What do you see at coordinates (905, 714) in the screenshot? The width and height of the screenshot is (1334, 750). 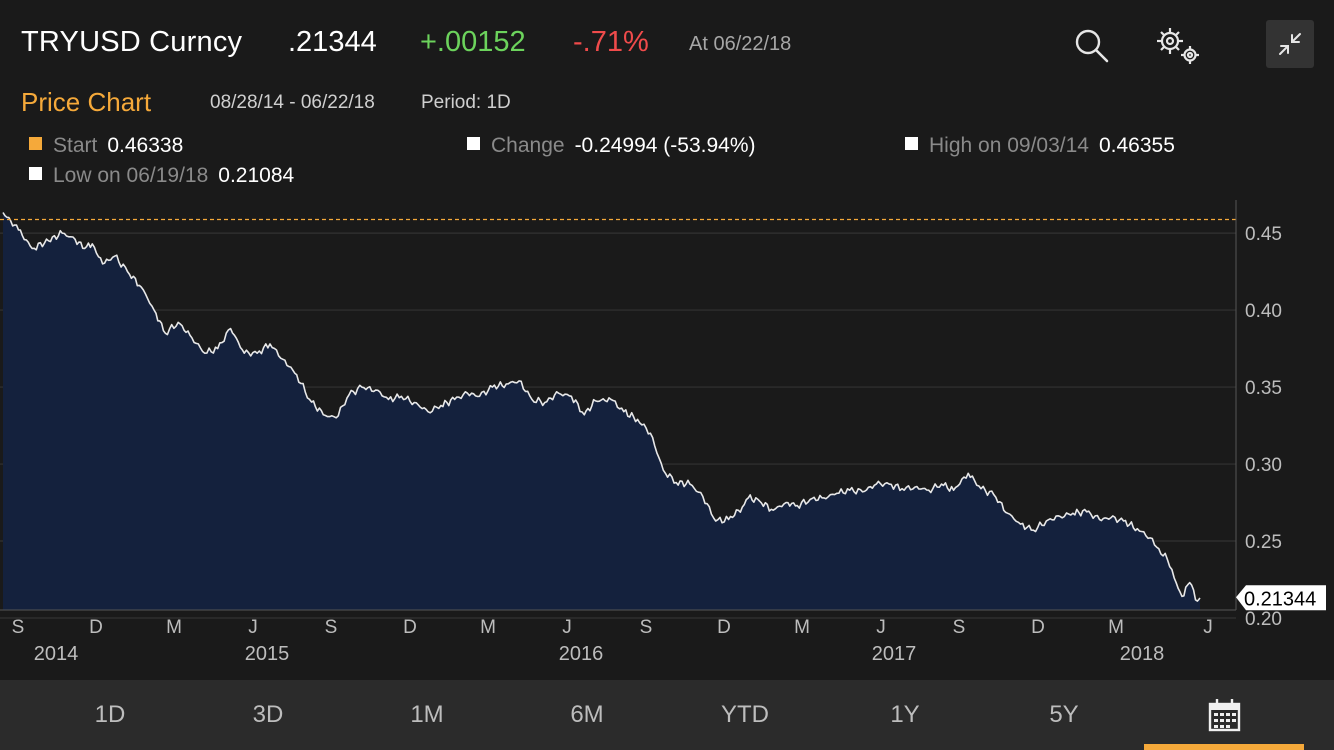 I see `period-button-1y: 1Y` at bounding box center [905, 714].